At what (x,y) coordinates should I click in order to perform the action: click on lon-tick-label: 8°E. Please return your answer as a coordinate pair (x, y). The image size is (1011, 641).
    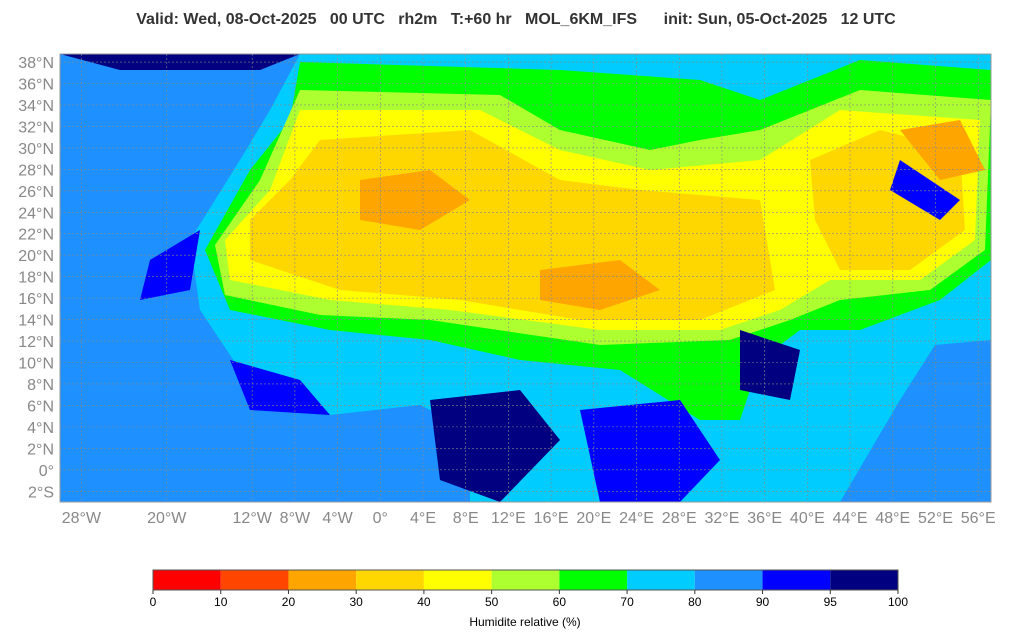
    Looking at the image, I should click on (466, 518).